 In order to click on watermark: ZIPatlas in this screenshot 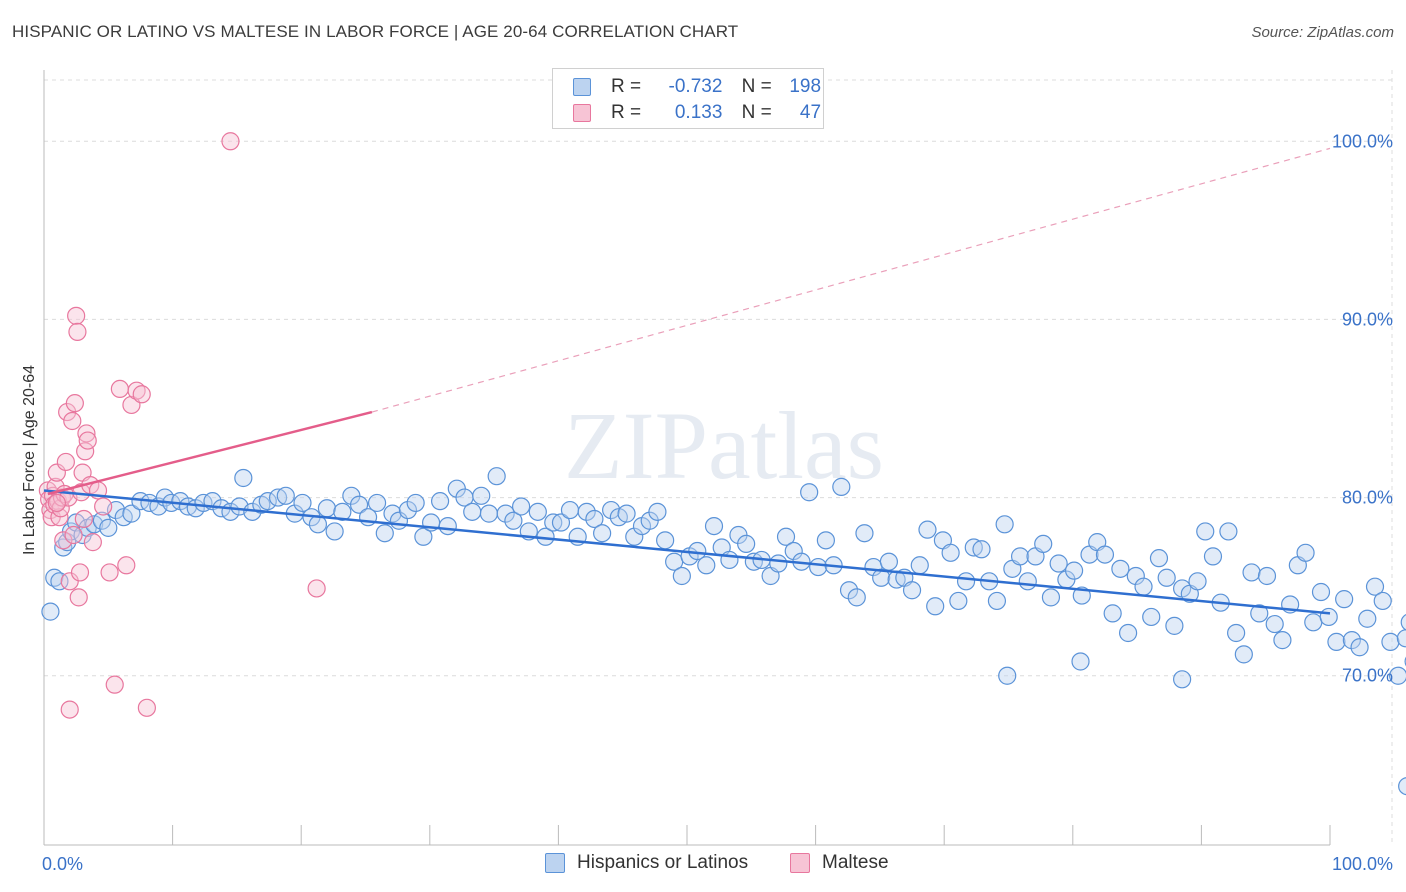, I will do `click(724, 445)`.